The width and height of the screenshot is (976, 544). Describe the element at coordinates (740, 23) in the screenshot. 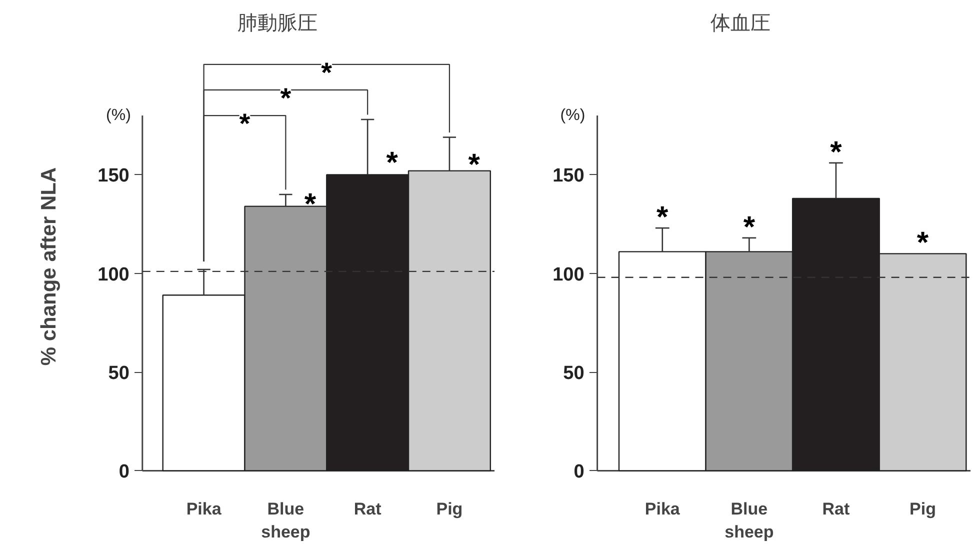

I see `chart-title: 体血圧` at that location.